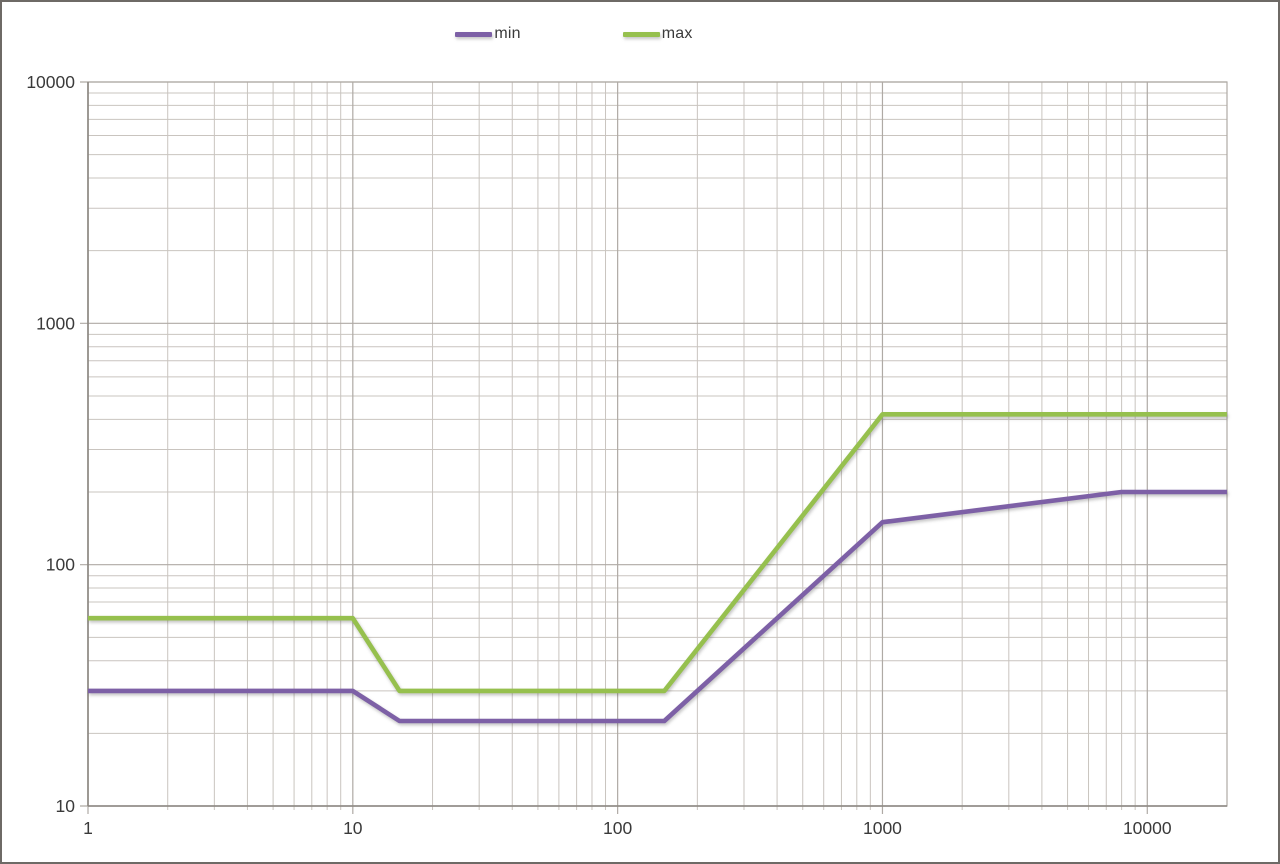 This screenshot has height=864, width=1280. I want to click on x-axis-tick-label: 1, so click(88, 828).